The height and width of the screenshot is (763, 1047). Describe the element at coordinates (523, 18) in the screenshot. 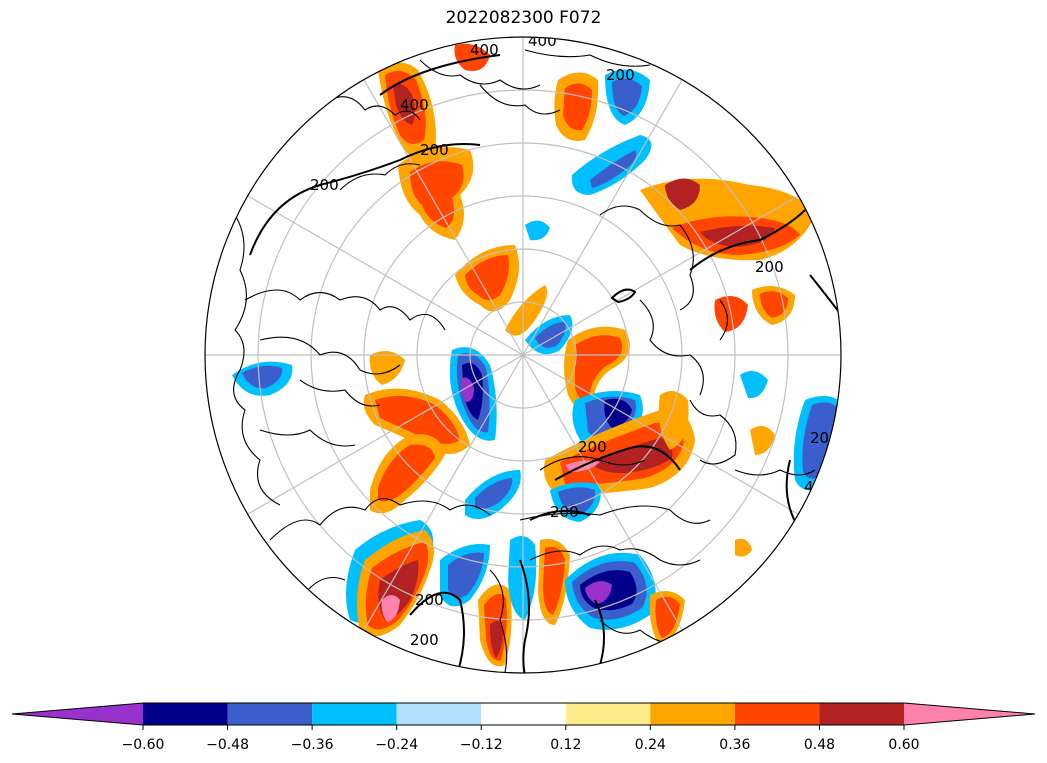

I see `map-title: 2022082300 F072` at that location.